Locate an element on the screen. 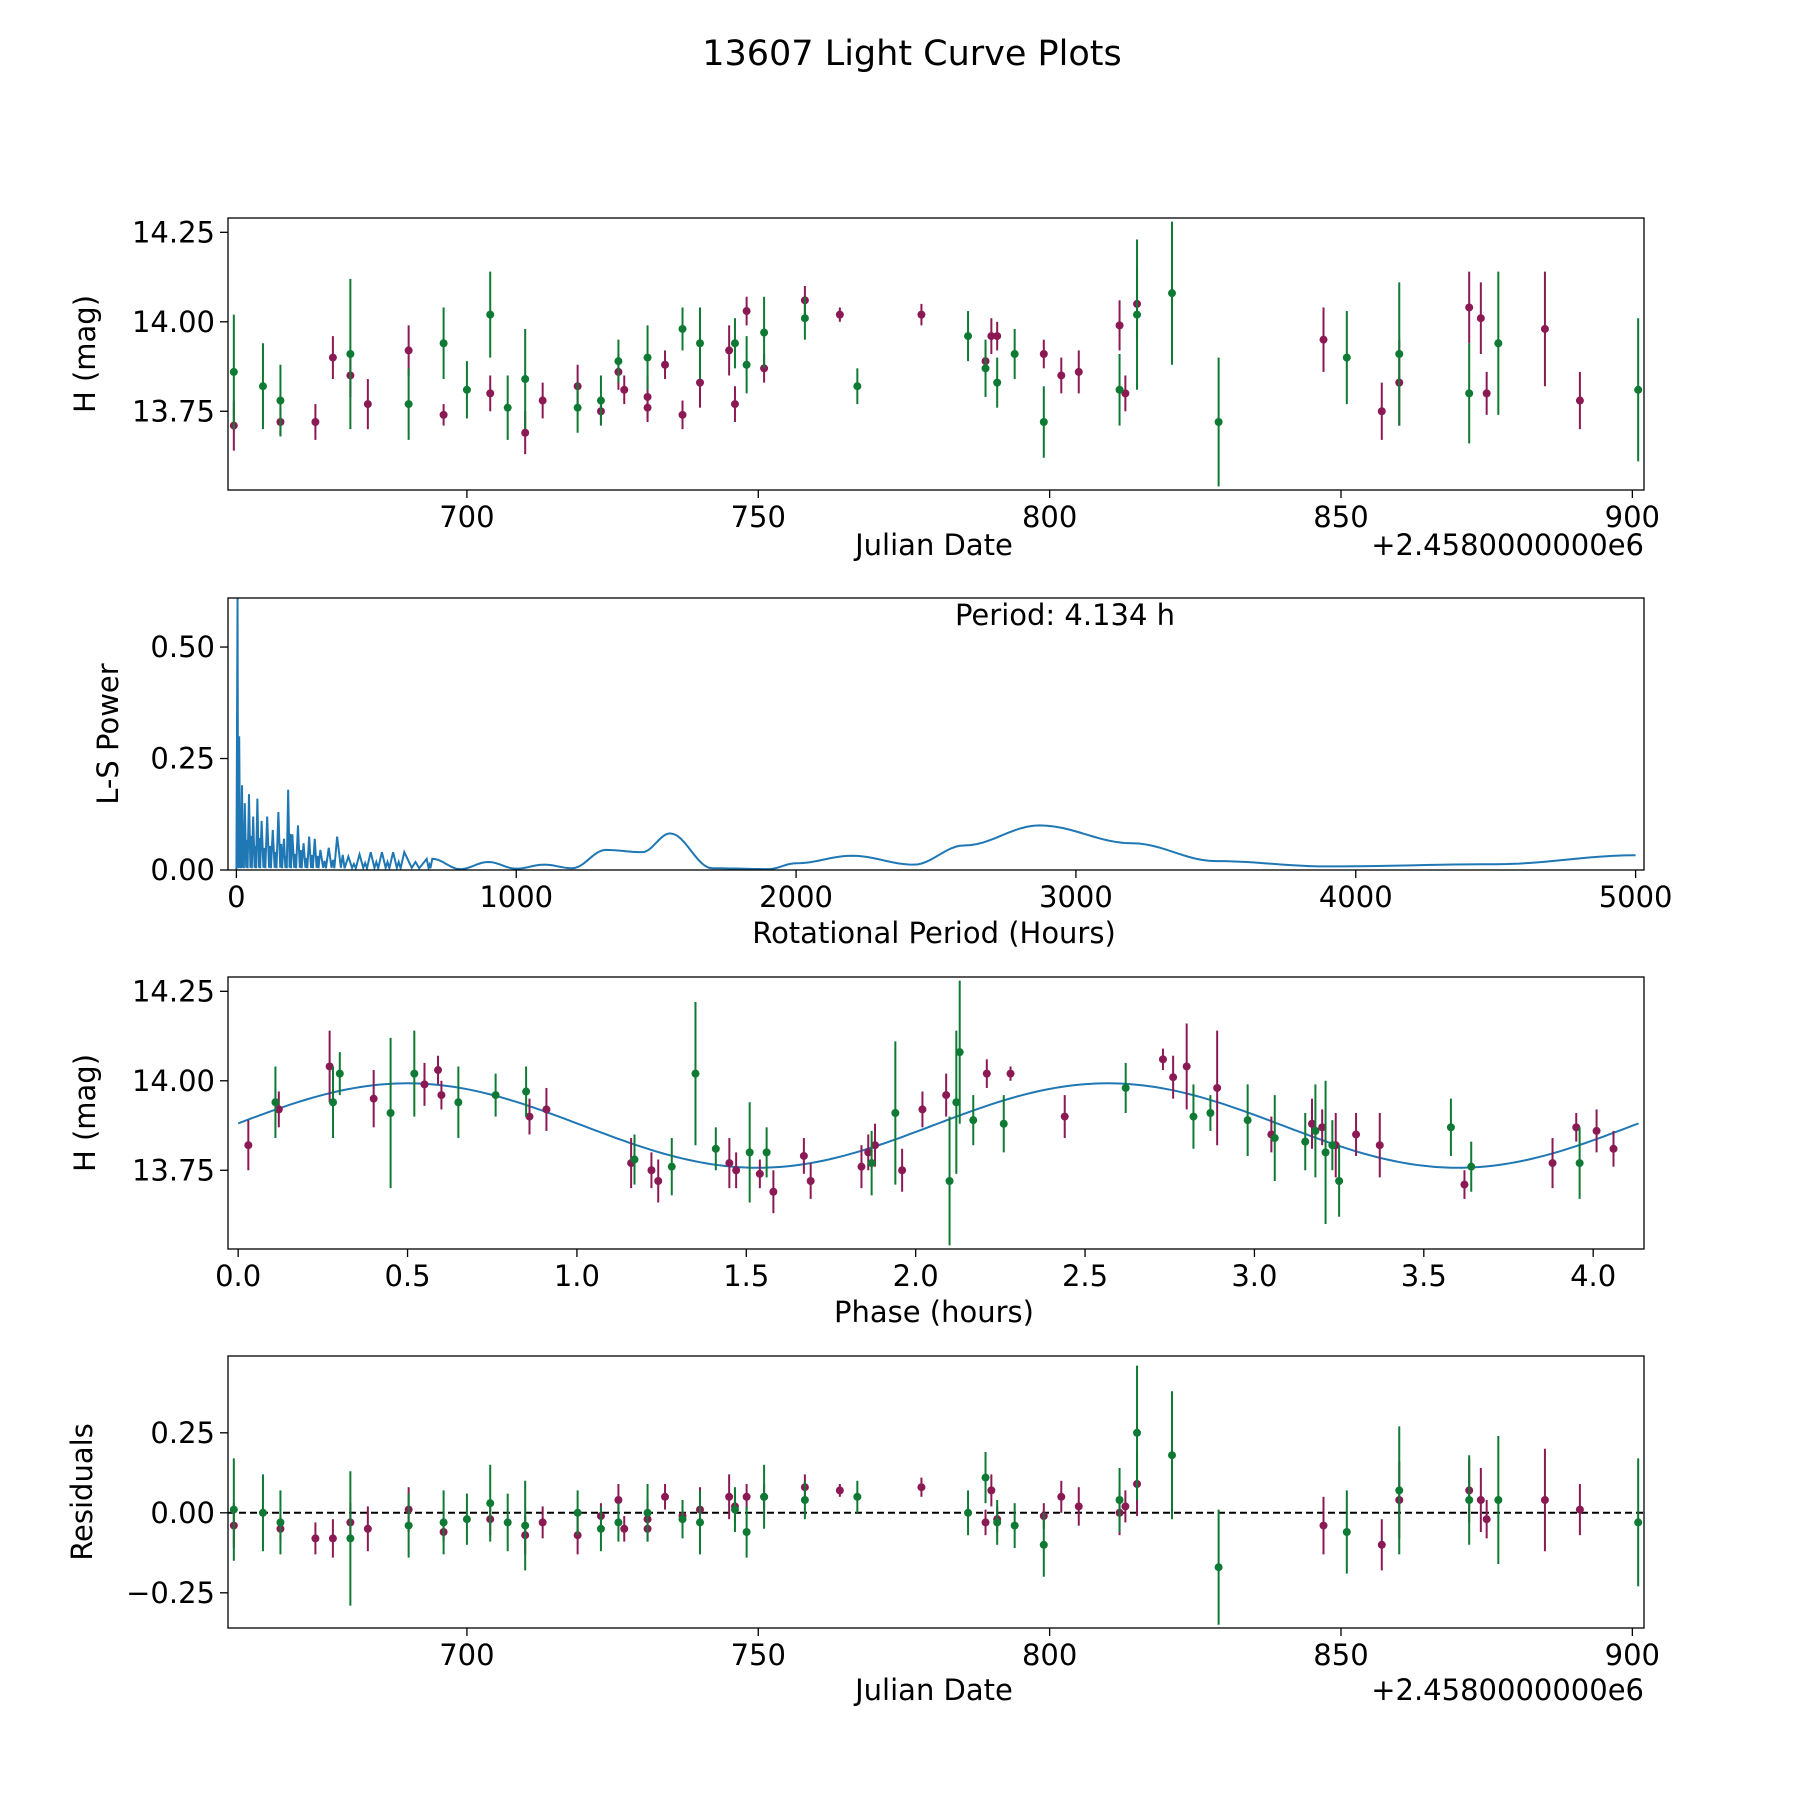  x-tick-label: 850 is located at coordinates (1340, 1655).